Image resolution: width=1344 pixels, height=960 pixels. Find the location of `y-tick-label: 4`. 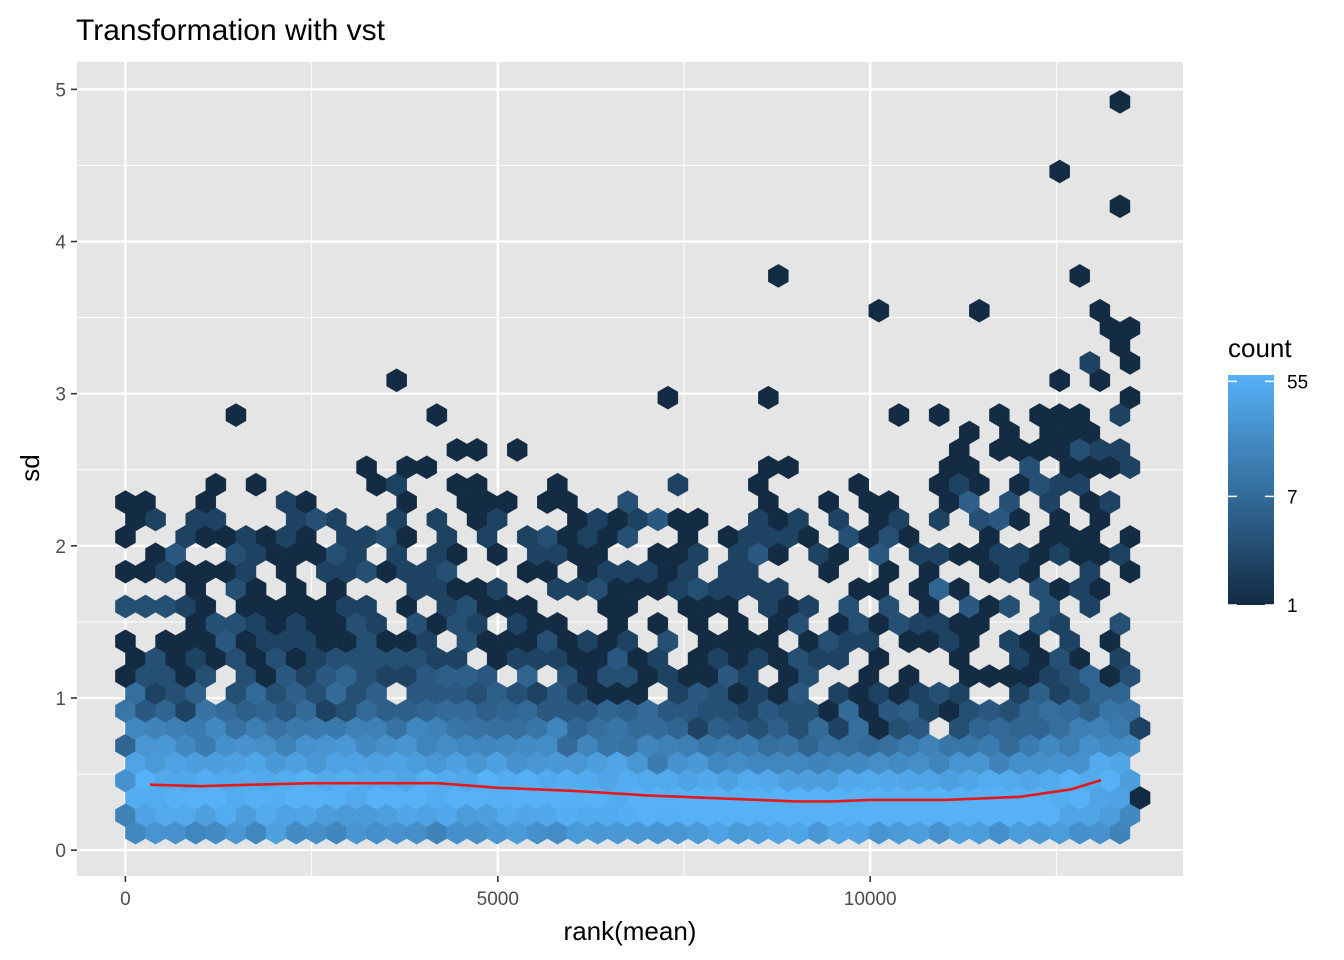

y-tick-label: 4 is located at coordinates (60, 243).